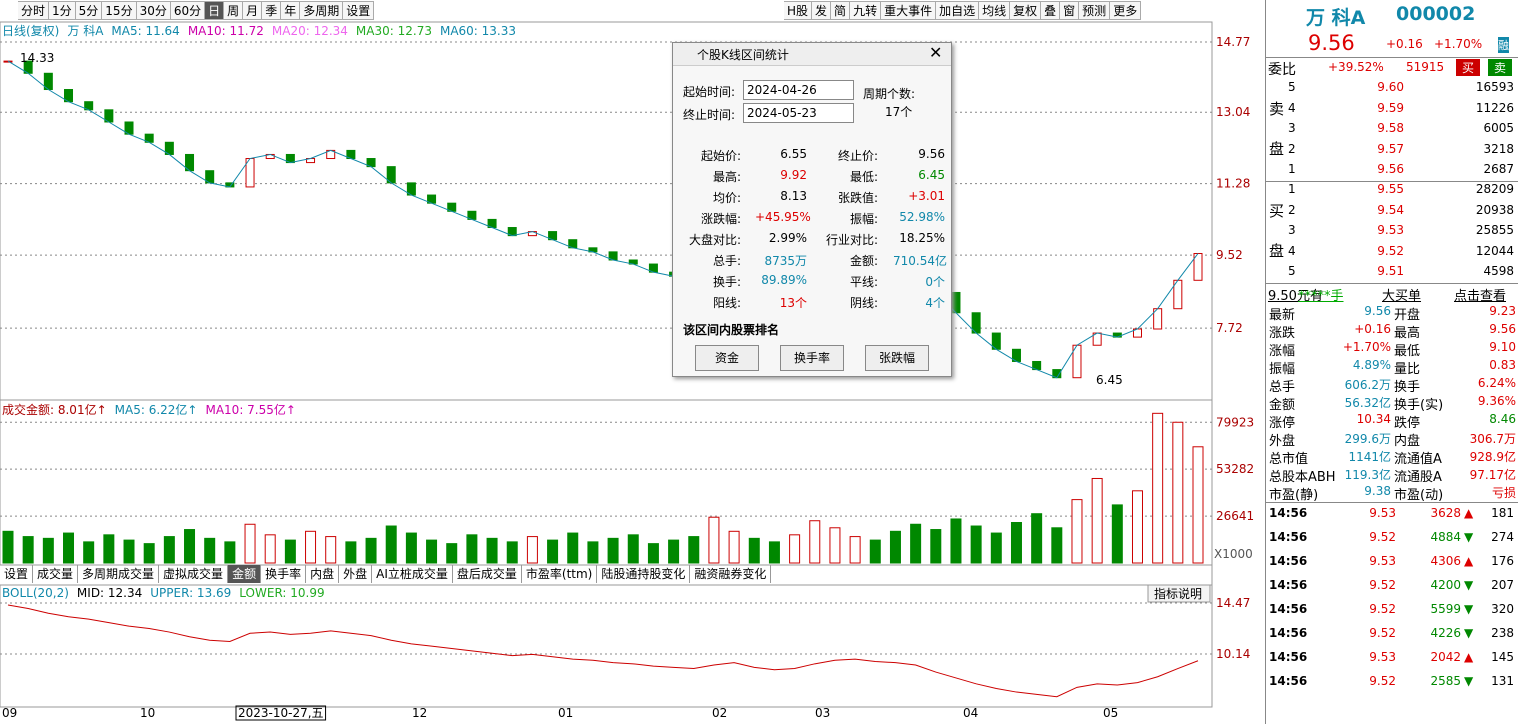  I want to click on tool-button: 简, so click(841, 10).